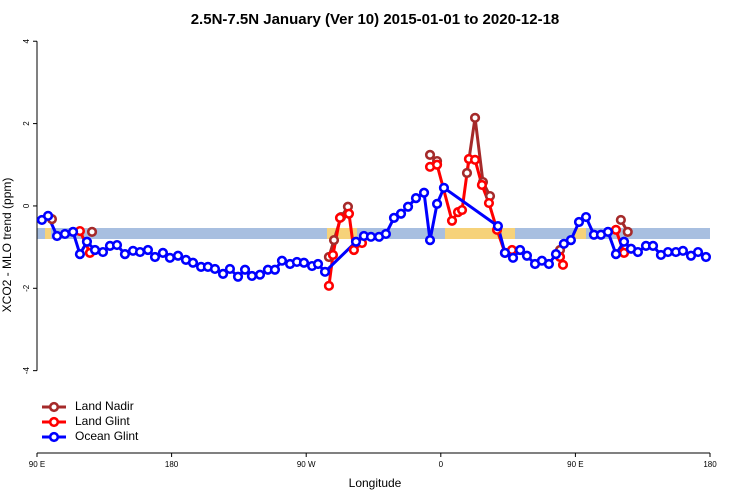  What do you see at coordinates (26, 205) in the screenshot?
I see `y-tick-label: 0` at bounding box center [26, 205].